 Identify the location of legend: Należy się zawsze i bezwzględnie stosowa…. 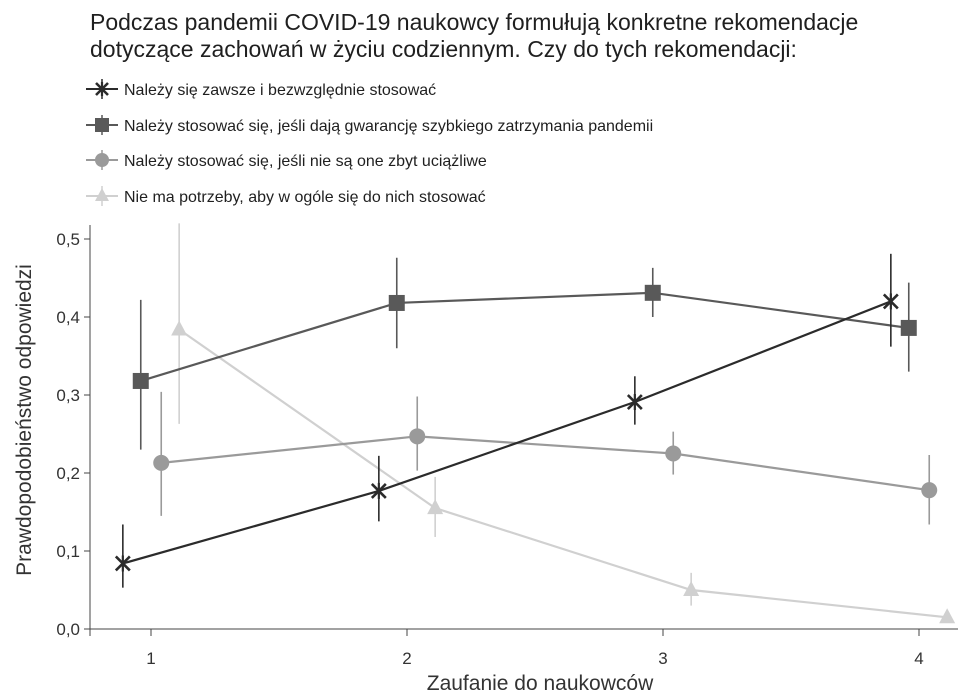
(369, 142).